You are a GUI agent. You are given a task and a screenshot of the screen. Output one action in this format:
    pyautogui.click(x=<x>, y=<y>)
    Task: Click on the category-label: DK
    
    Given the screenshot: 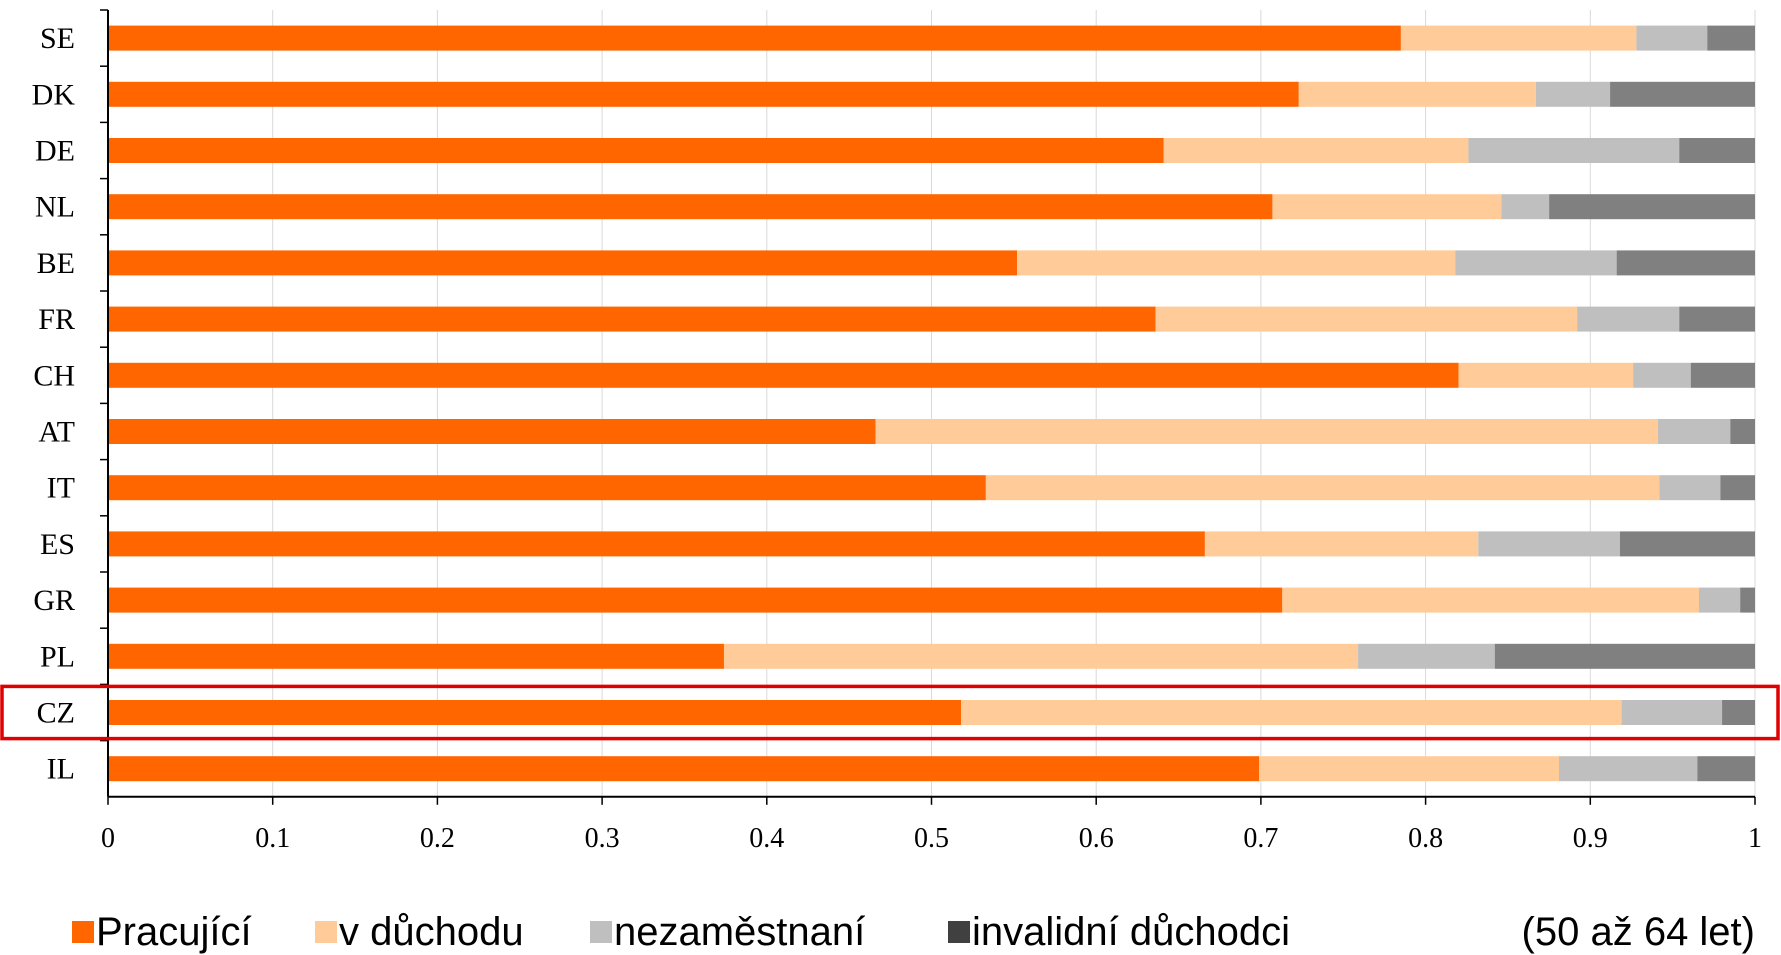 What is the action you would take?
    pyautogui.click(x=54, y=94)
    